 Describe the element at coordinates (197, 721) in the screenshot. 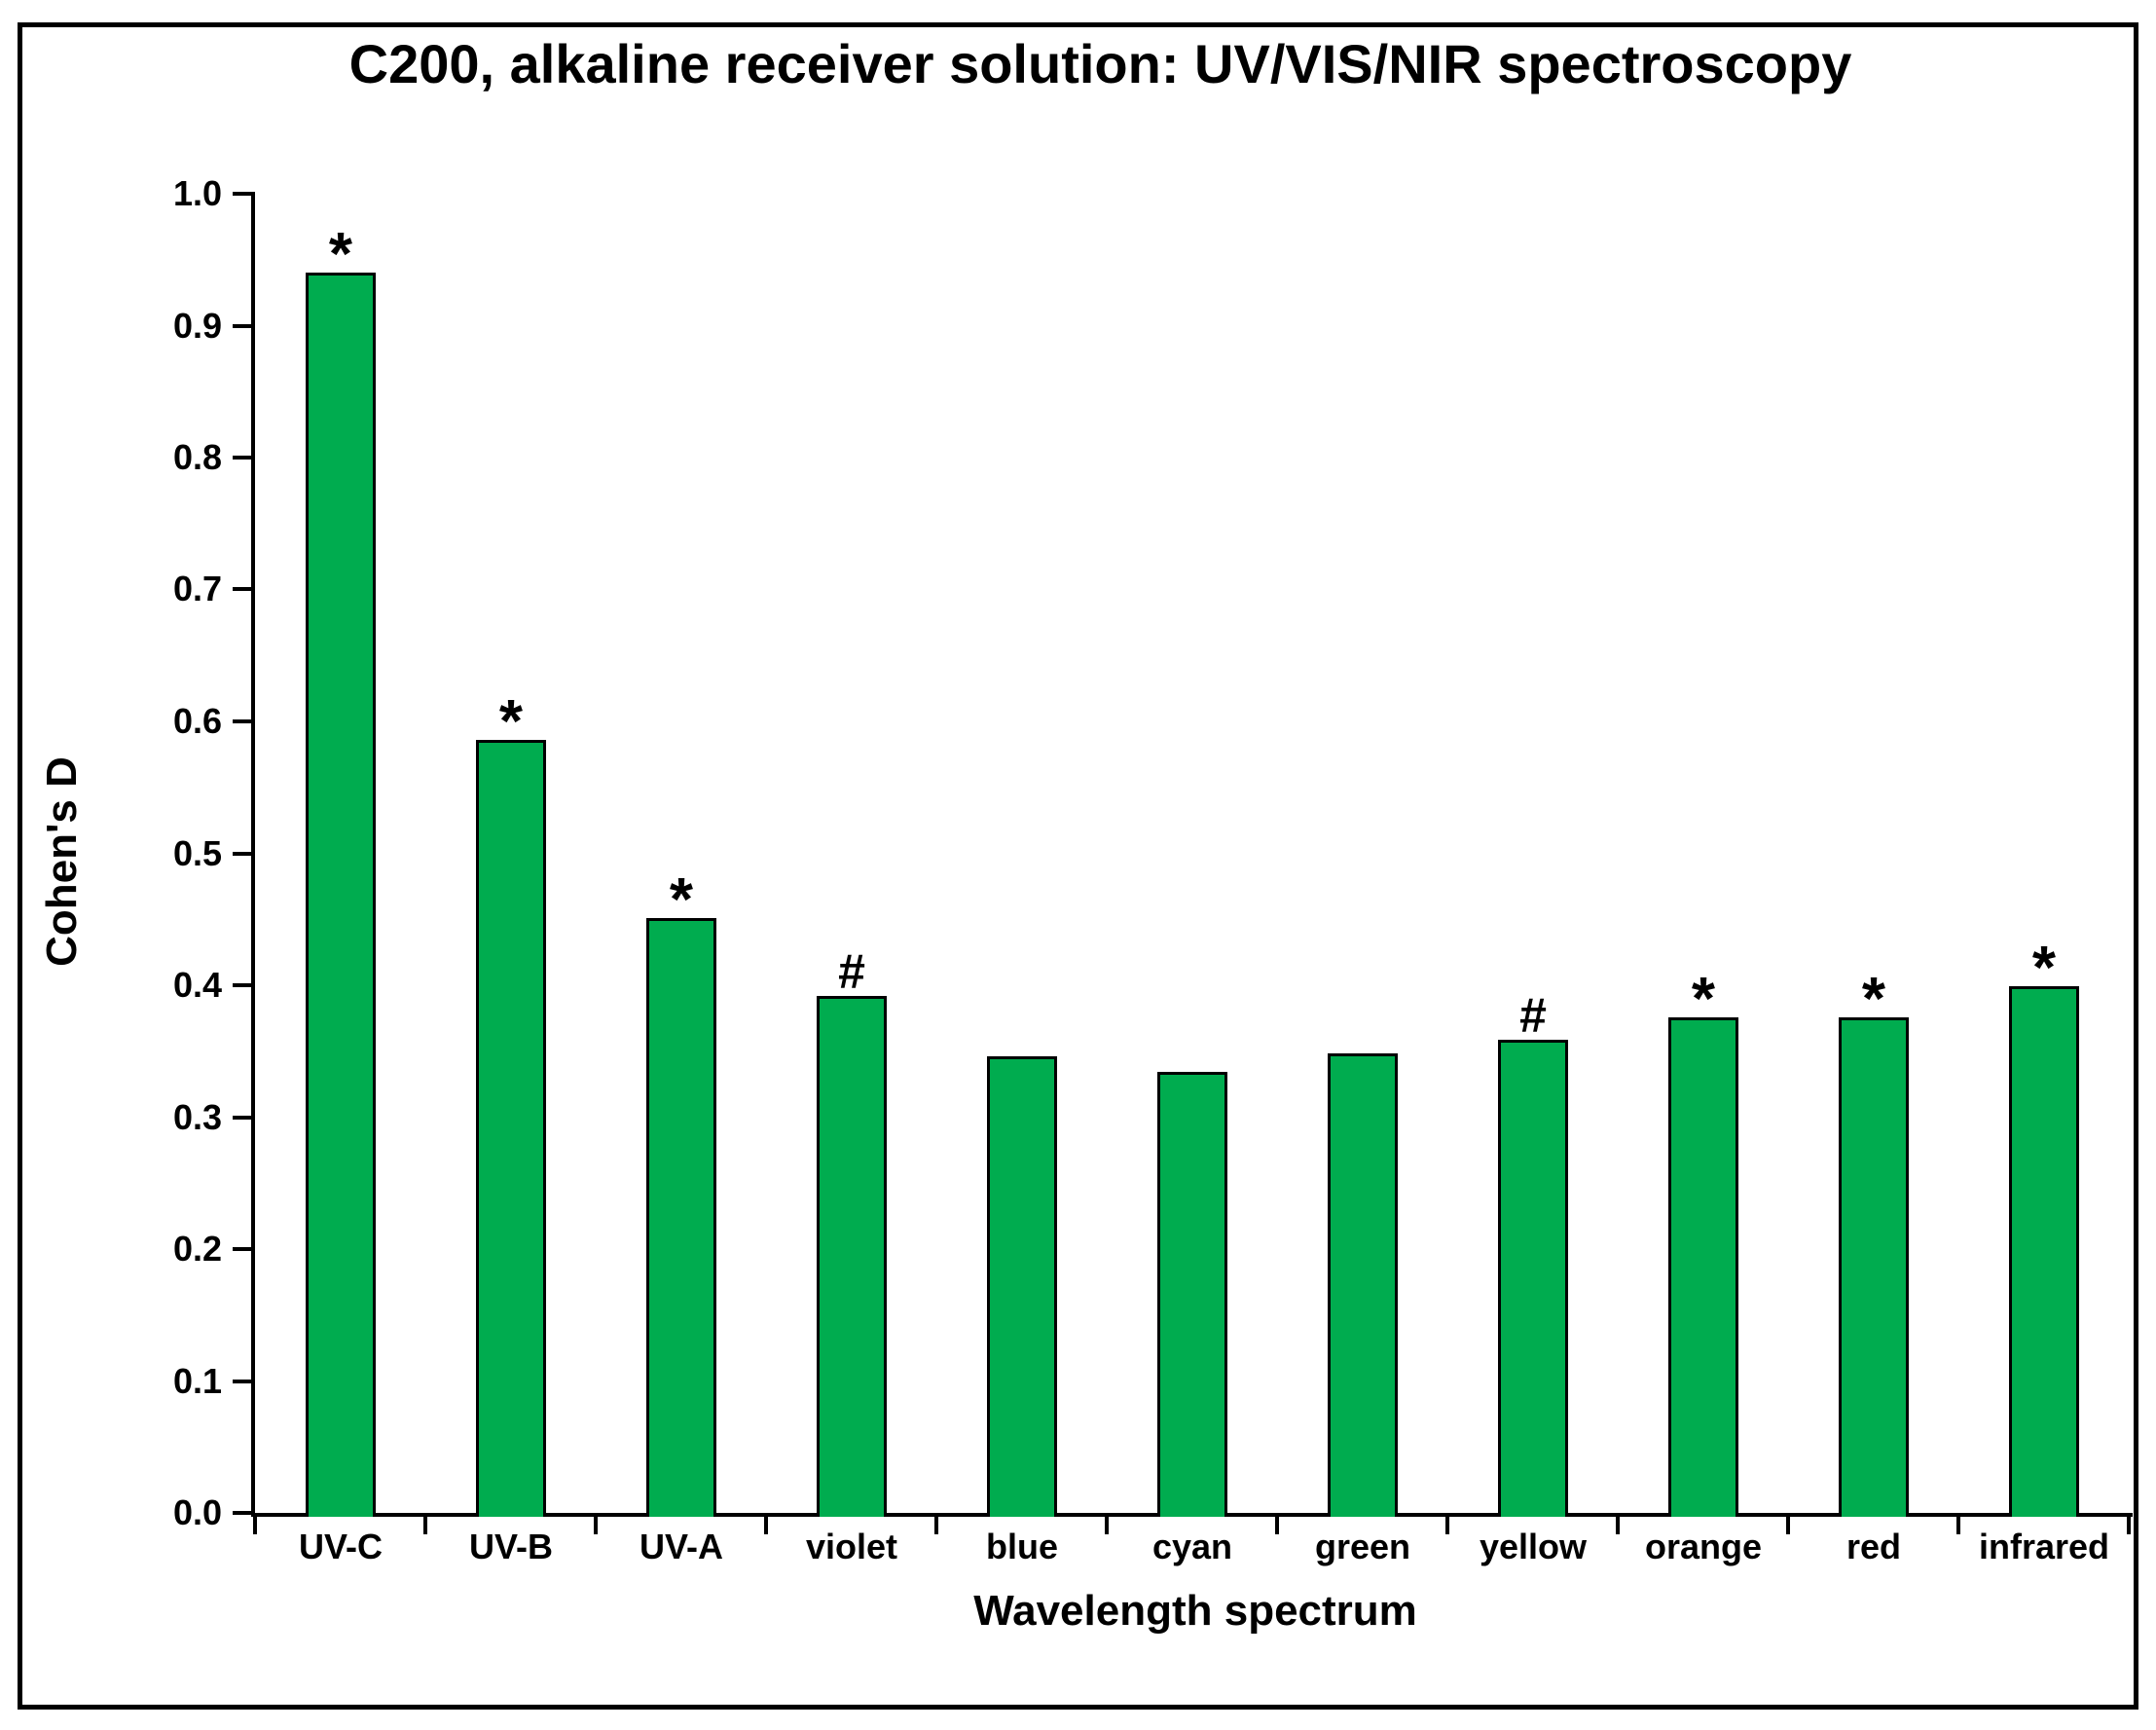

I see `y-tick-label: 0.6` at that location.